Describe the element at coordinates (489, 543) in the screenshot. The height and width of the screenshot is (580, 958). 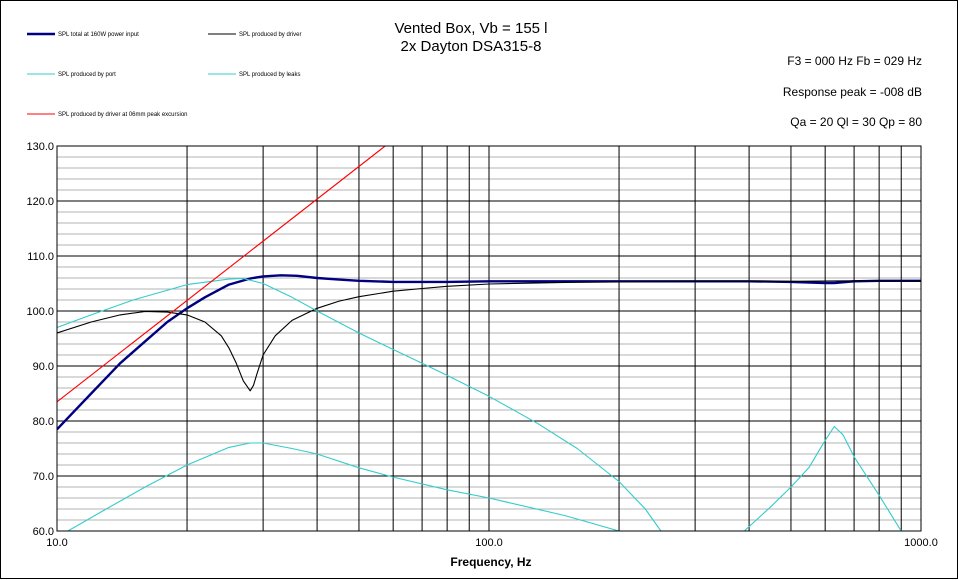
I see `x-tick-label: 100.0` at that location.